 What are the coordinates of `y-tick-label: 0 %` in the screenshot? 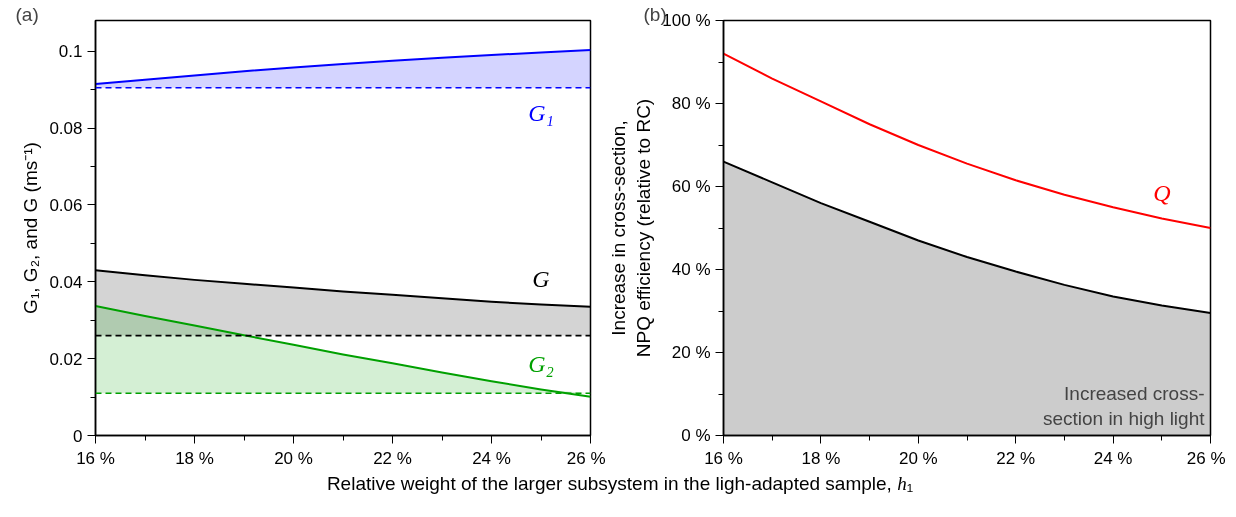 It's located at (696, 435).